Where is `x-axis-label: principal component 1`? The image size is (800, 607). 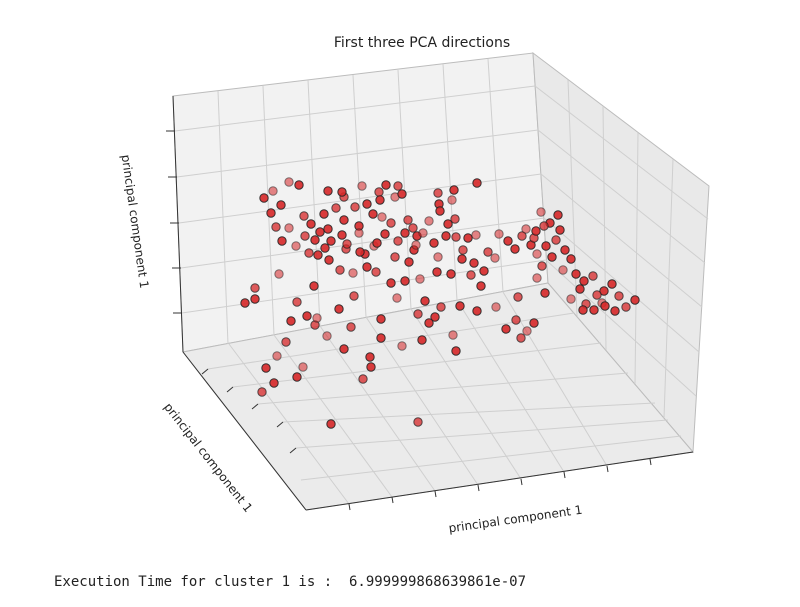
x-axis-label: principal component 1 is located at coordinates (516, 519).